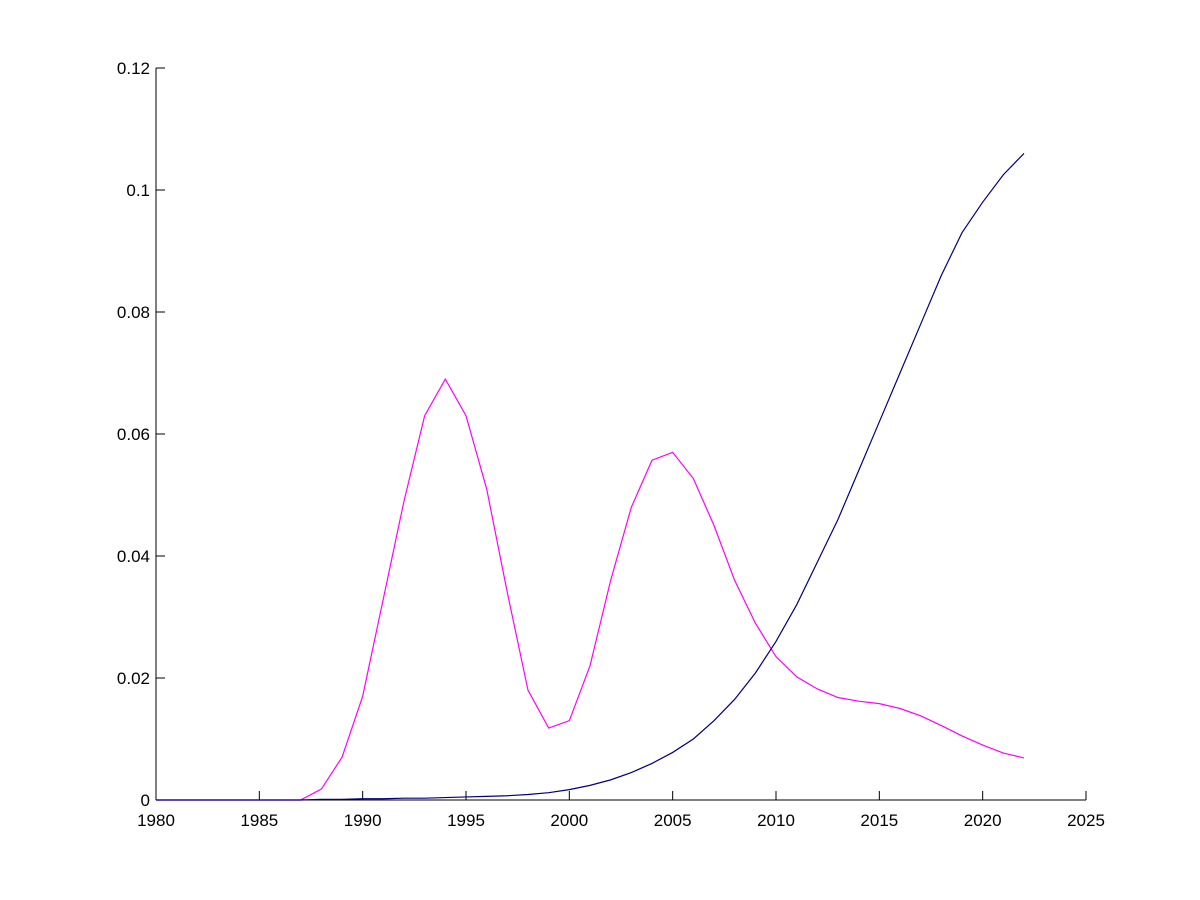 This screenshot has height=900, width=1200. What do you see at coordinates (156, 820) in the screenshot?
I see `x-tick-label: 1980` at bounding box center [156, 820].